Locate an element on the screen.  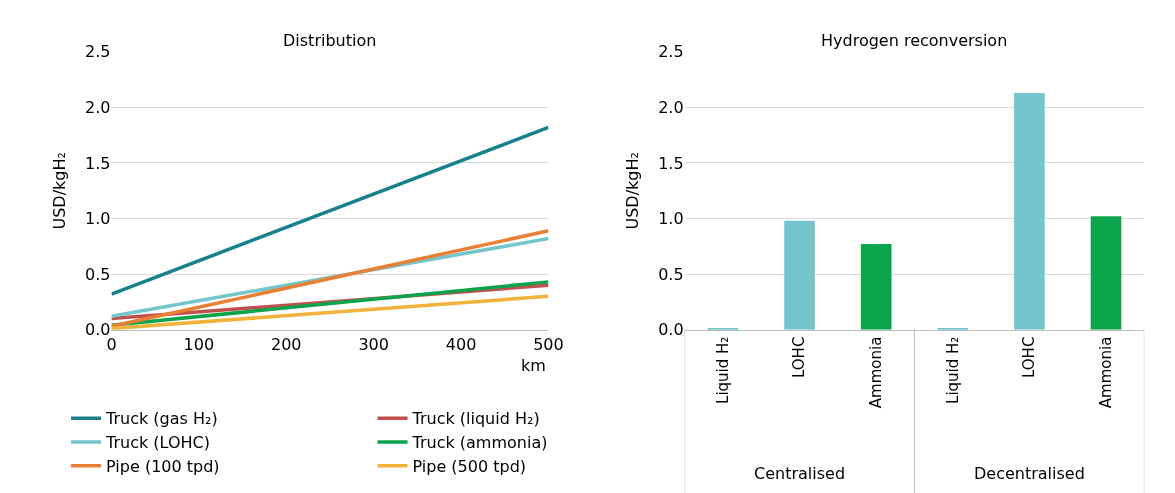
x-axis-title: km is located at coordinates (533, 365).